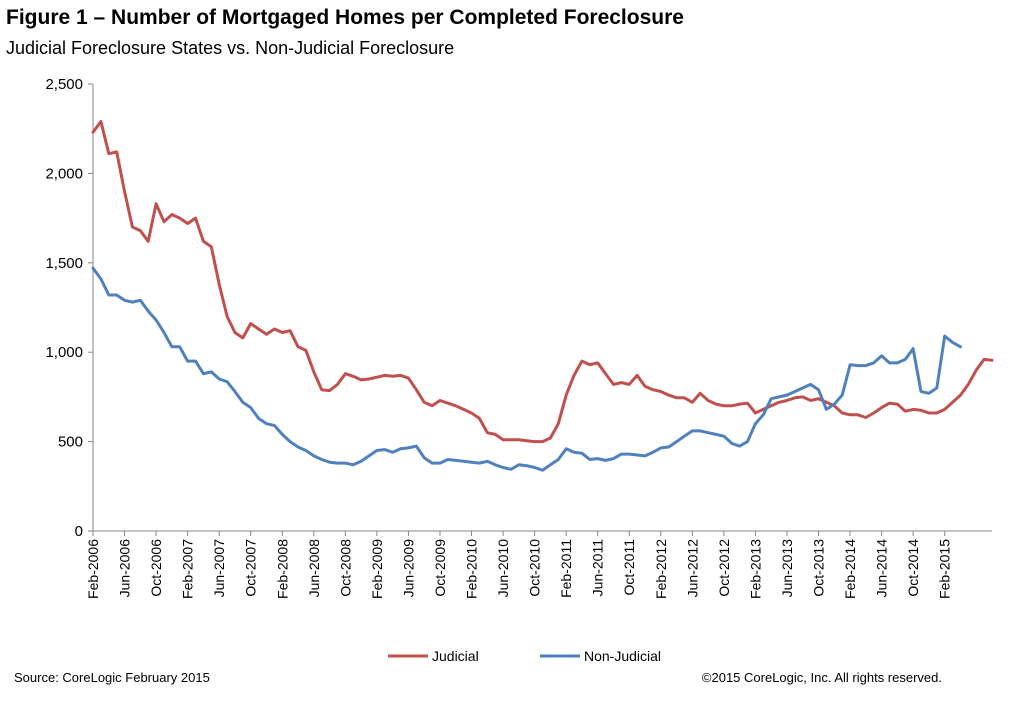  What do you see at coordinates (598, 568) in the screenshot?
I see `x-tick-label: Jun-2011` at bounding box center [598, 568].